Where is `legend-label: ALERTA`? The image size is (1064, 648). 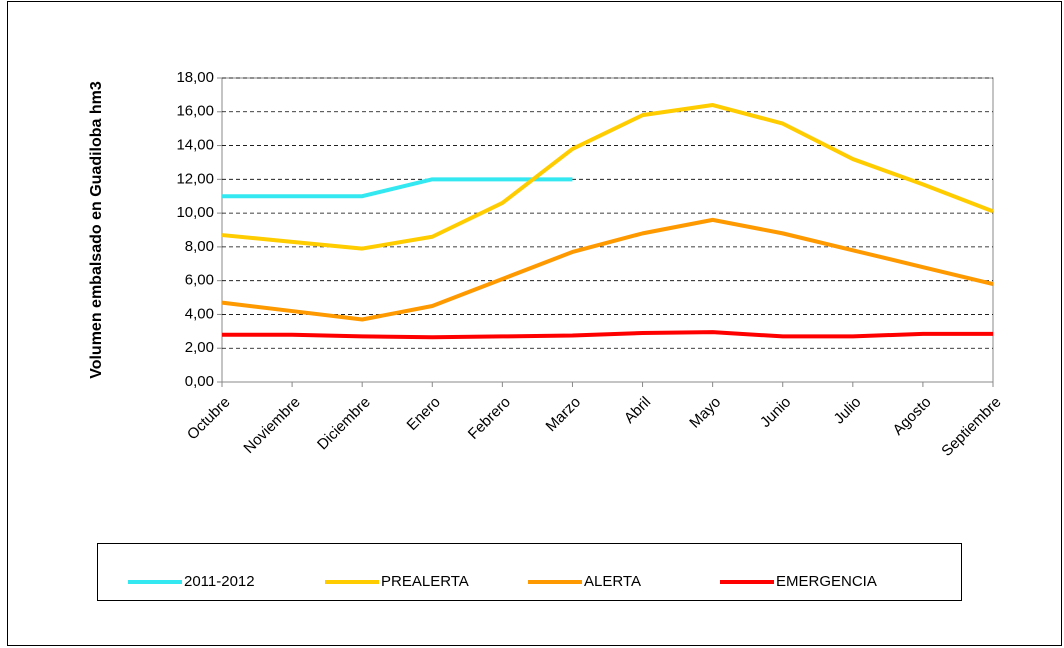 legend-label: ALERTA is located at coordinates (612, 581).